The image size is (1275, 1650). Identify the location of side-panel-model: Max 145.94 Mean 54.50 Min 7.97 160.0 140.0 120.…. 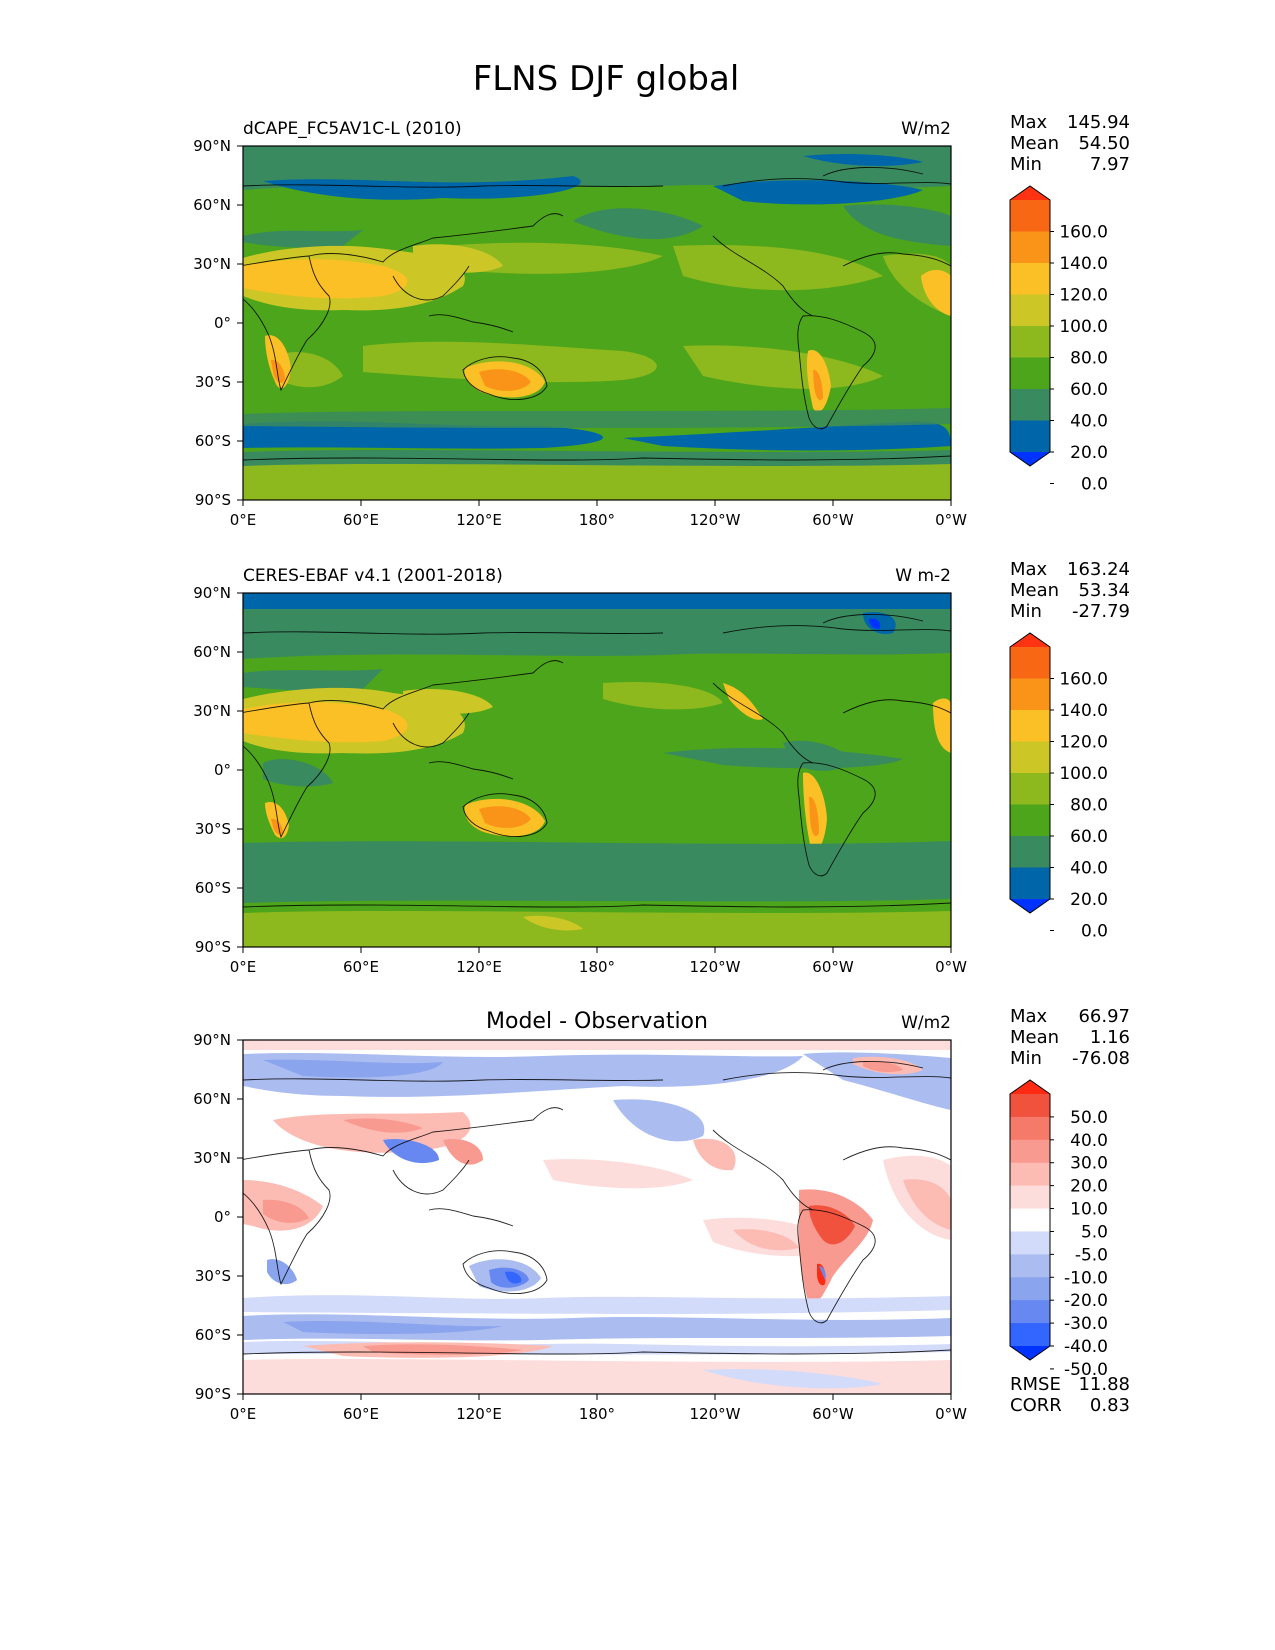
(1069, 303).